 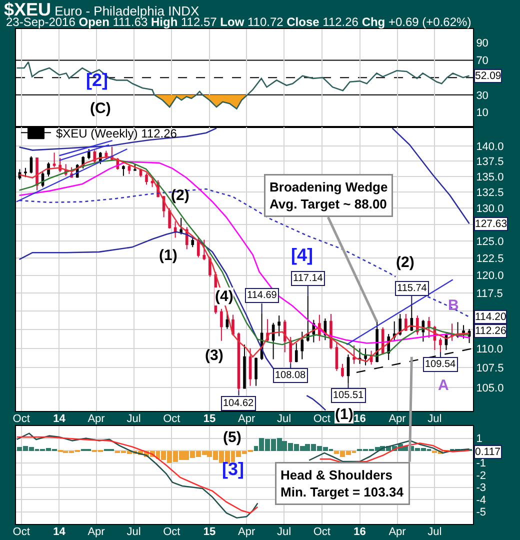 What do you see at coordinates (491, 224) in the screenshot?
I see `annotation: 127.63` at bounding box center [491, 224].